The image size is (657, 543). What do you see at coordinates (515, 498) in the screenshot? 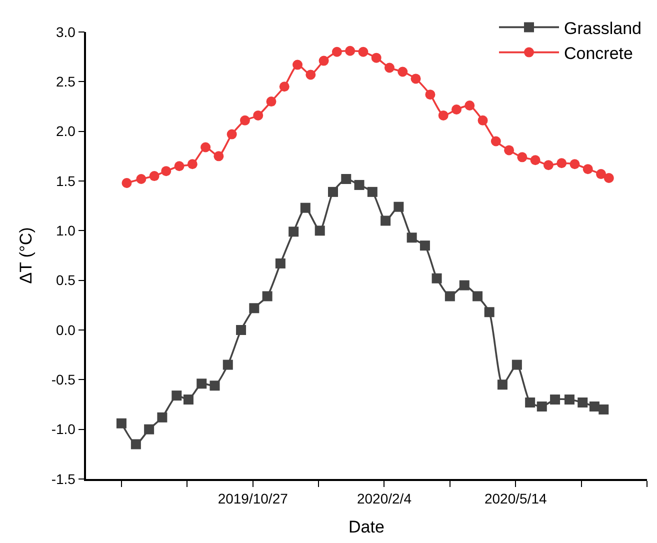
I see `x-tick-label: 2020/5/14` at bounding box center [515, 498].